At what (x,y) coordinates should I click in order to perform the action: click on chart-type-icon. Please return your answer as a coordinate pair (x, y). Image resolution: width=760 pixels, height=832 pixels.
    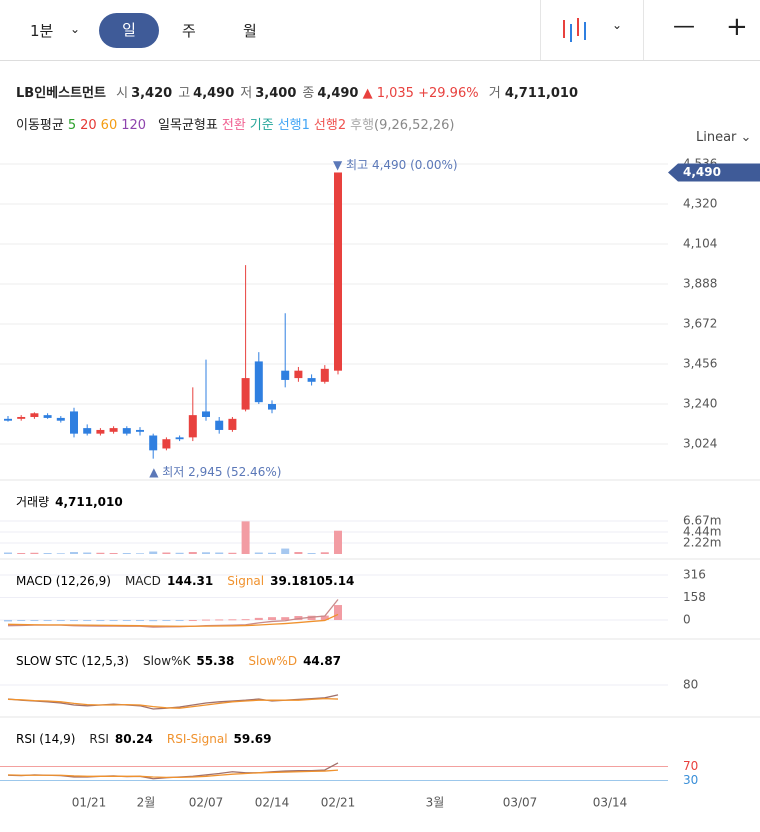
    Looking at the image, I should click on (575, 30).